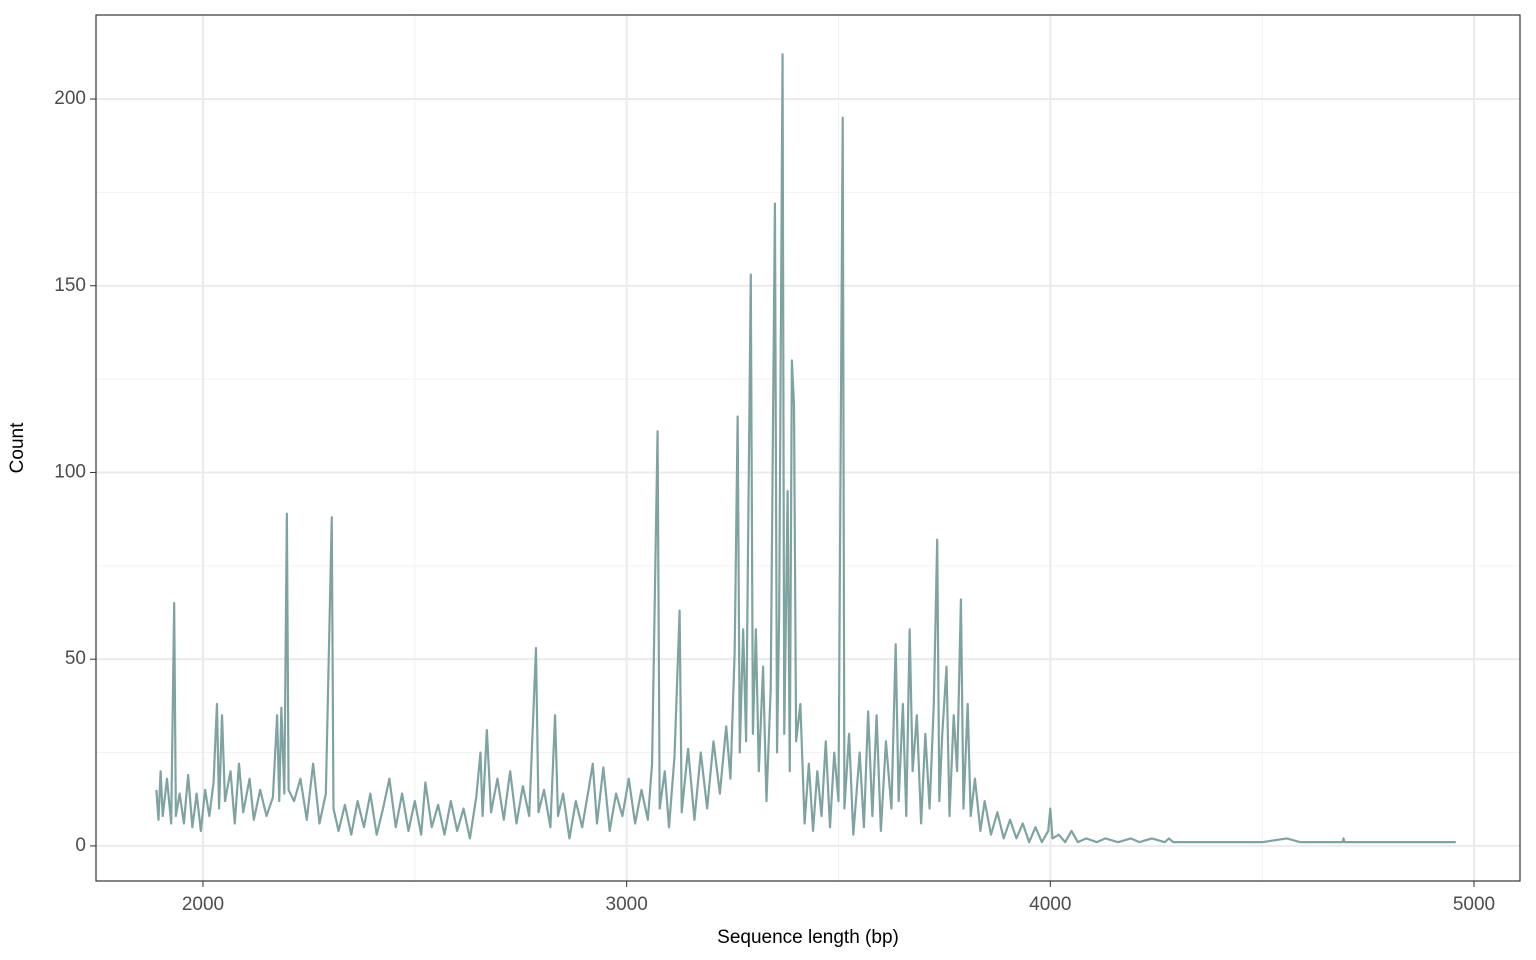  Describe the element at coordinates (70, 98) in the screenshot. I see `y-tick-label: 200` at that location.